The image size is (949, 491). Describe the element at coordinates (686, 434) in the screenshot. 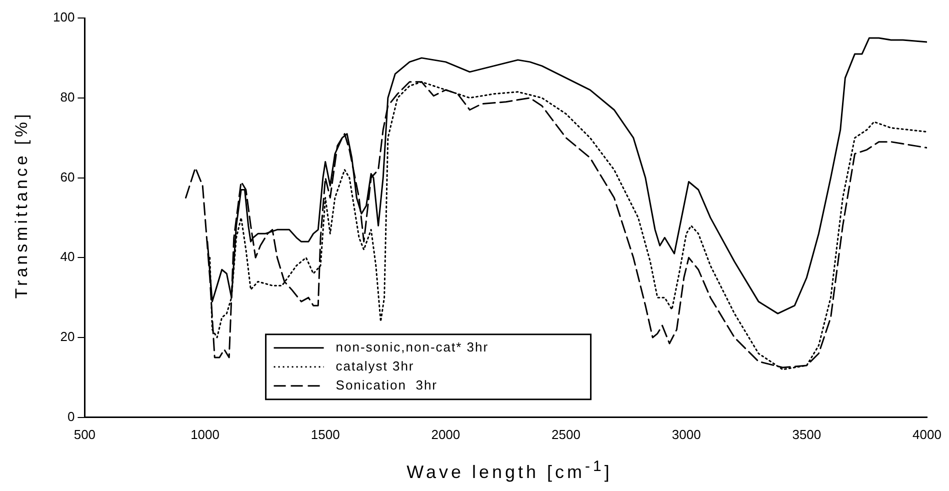

I see `x-tick-label: 3000` at that location.